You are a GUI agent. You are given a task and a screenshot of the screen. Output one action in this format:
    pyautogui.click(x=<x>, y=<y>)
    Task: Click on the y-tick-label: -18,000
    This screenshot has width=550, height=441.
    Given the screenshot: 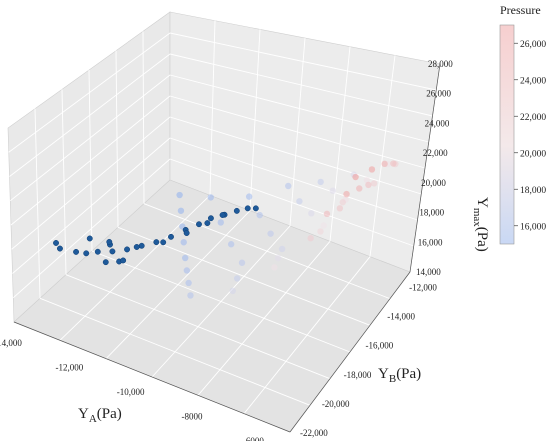 What is the action you would take?
    pyautogui.click(x=358, y=375)
    